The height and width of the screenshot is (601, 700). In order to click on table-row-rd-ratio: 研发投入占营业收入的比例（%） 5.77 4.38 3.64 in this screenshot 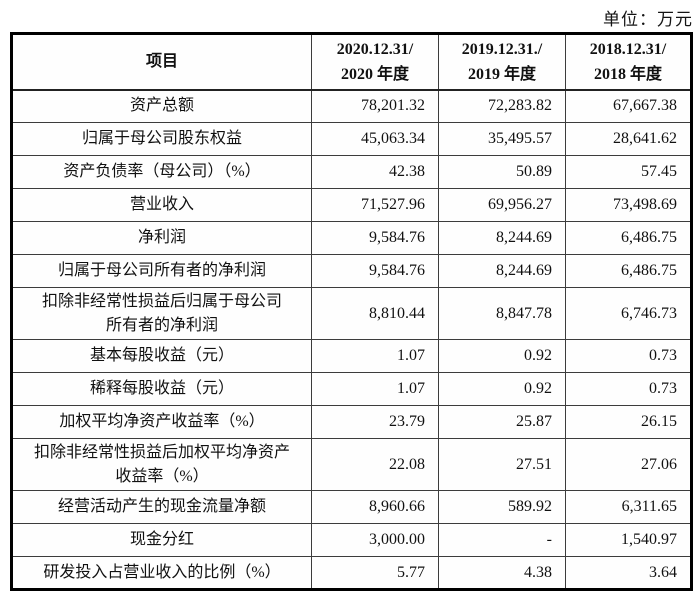, I will do `click(351, 573)`.